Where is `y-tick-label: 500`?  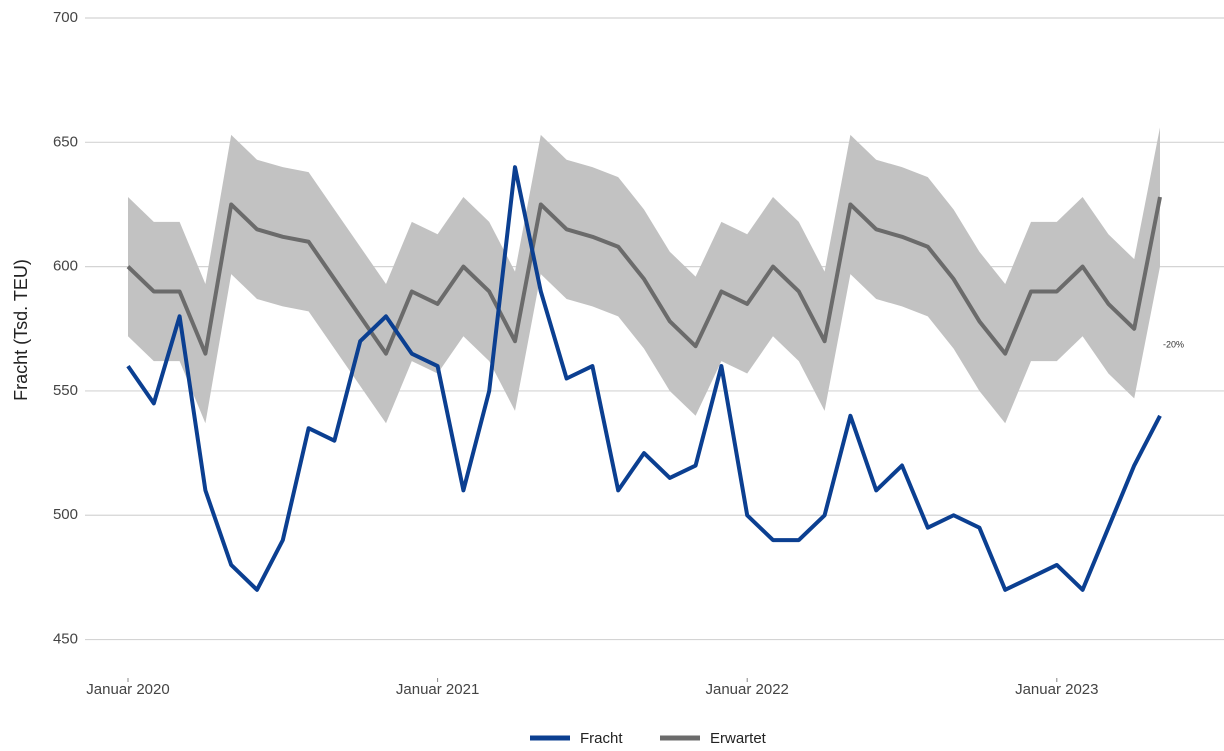 y-tick-label: 500 is located at coordinates (65, 514).